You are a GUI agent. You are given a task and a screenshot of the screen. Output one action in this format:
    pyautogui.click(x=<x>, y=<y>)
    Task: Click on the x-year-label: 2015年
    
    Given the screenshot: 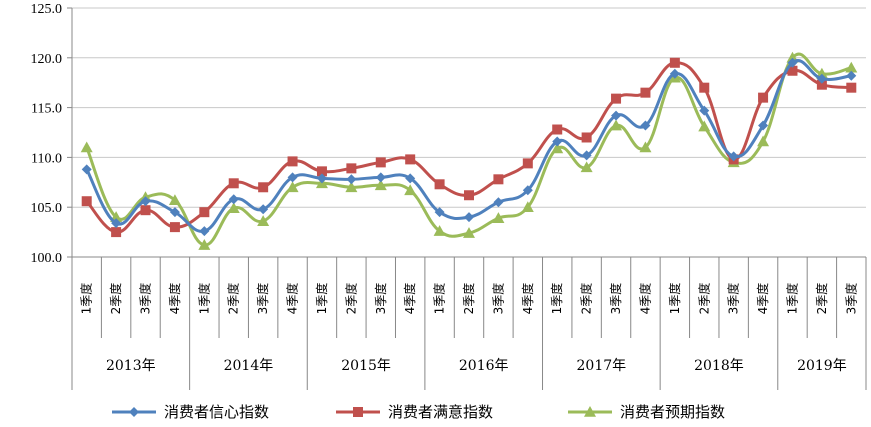 What is the action you would take?
    pyautogui.click(x=366, y=366)
    